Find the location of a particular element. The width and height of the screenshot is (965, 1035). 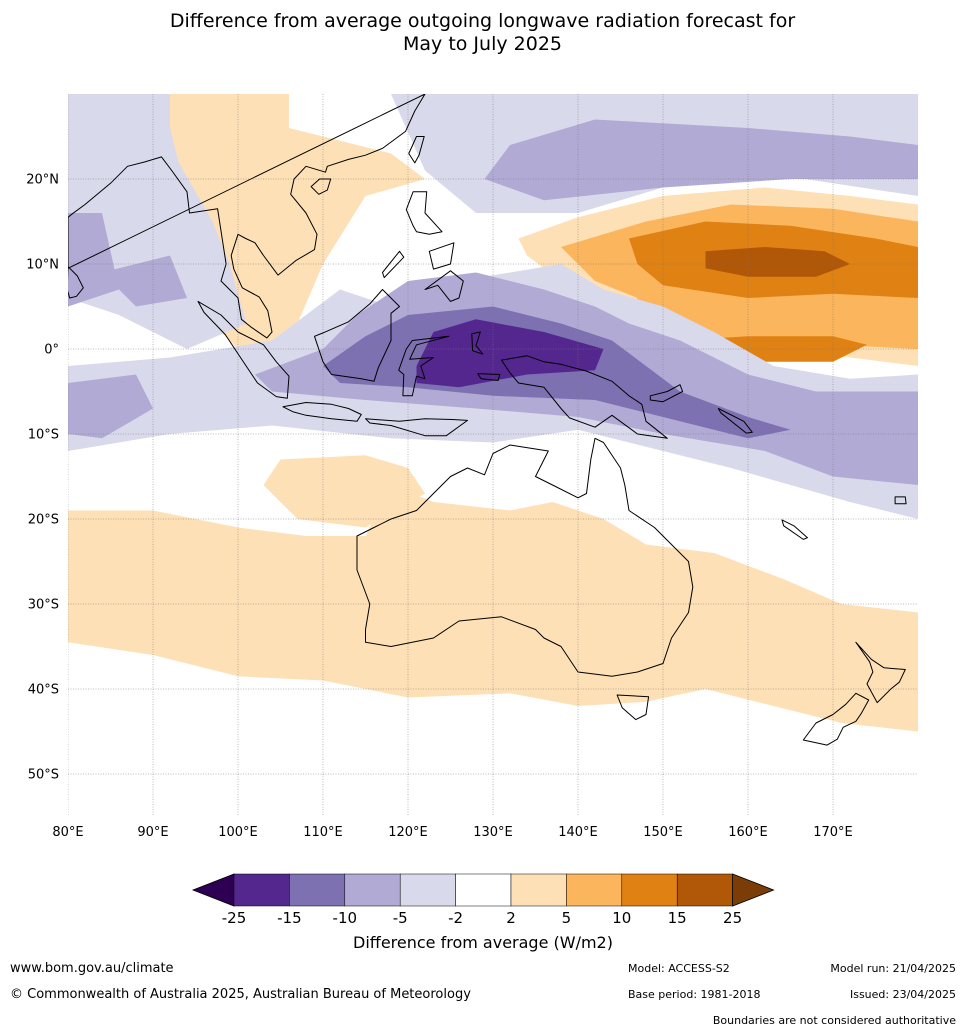

coastline-halmahera is located at coordinates (477, 343).